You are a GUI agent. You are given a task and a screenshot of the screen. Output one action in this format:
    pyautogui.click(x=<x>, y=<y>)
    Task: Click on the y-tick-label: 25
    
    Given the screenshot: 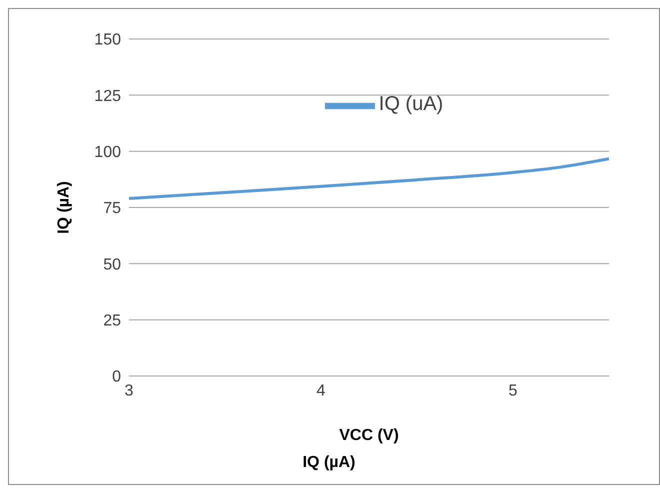 What is the action you would take?
    pyautogui.click(x=112, y=321)
    